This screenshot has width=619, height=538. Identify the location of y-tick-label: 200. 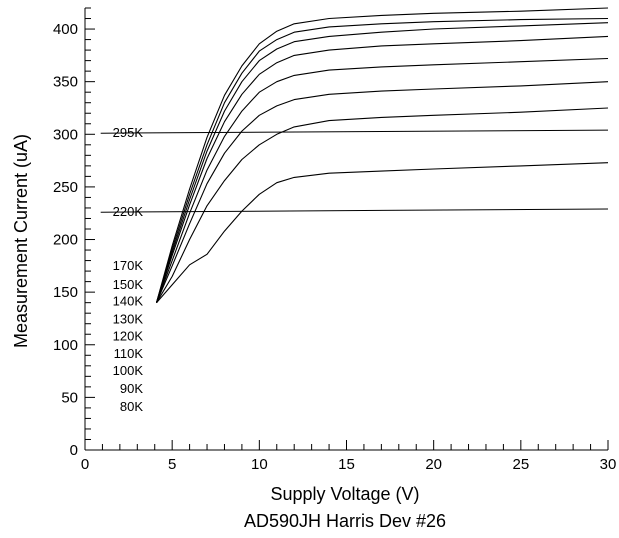
(65, 240).